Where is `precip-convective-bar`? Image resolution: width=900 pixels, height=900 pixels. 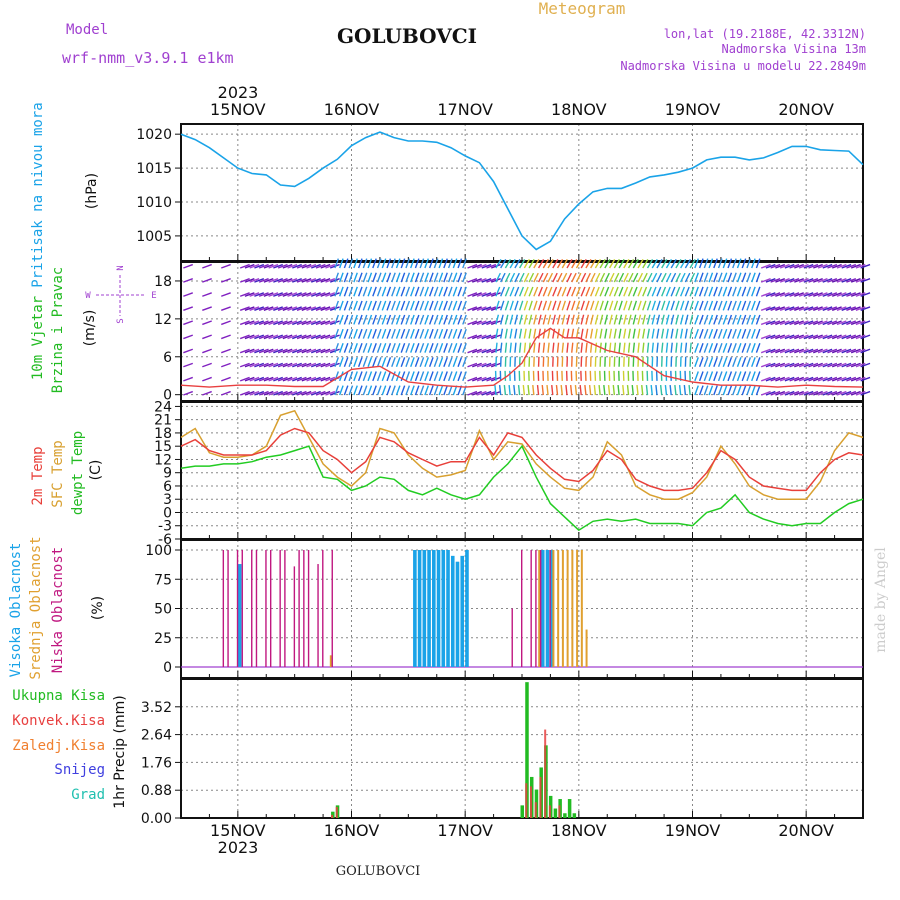
precip-convective-bar is located at coordinates (549, 811).